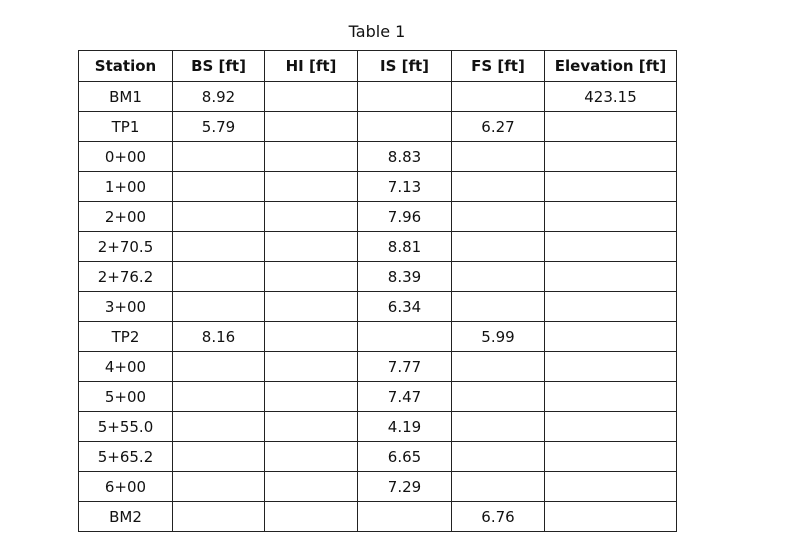 The height and width of the screenshot is (549, 792). I want to click on table-row: 4+00 7.77, so click(377, 366).